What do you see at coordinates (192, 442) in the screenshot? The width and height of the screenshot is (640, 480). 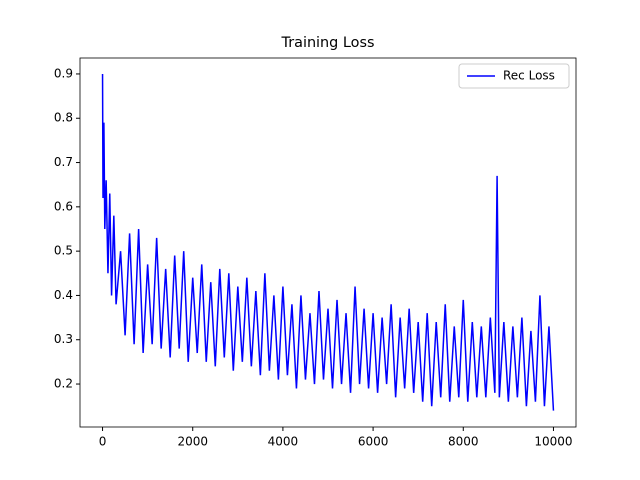 I see `x-tick-label: 2000` at bounding box center [192, 442].